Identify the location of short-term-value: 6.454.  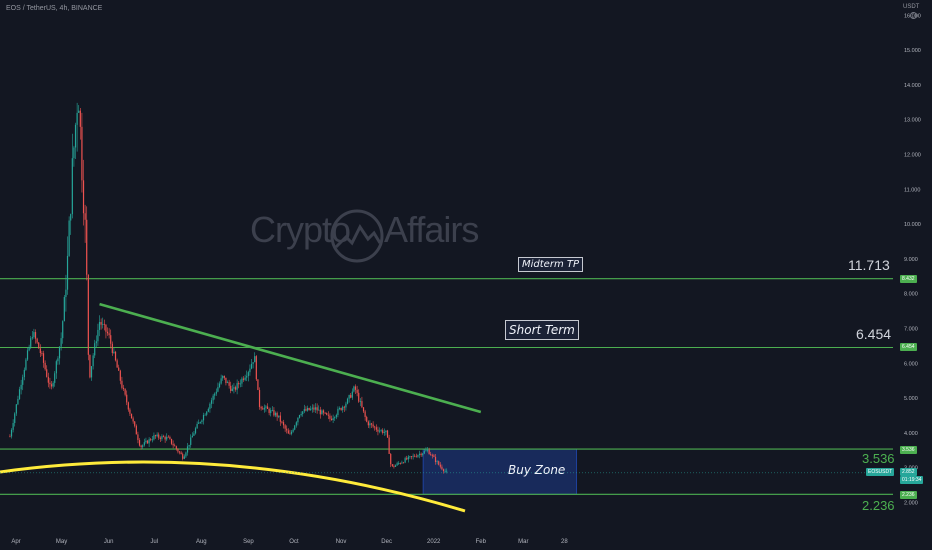
(874, 334).